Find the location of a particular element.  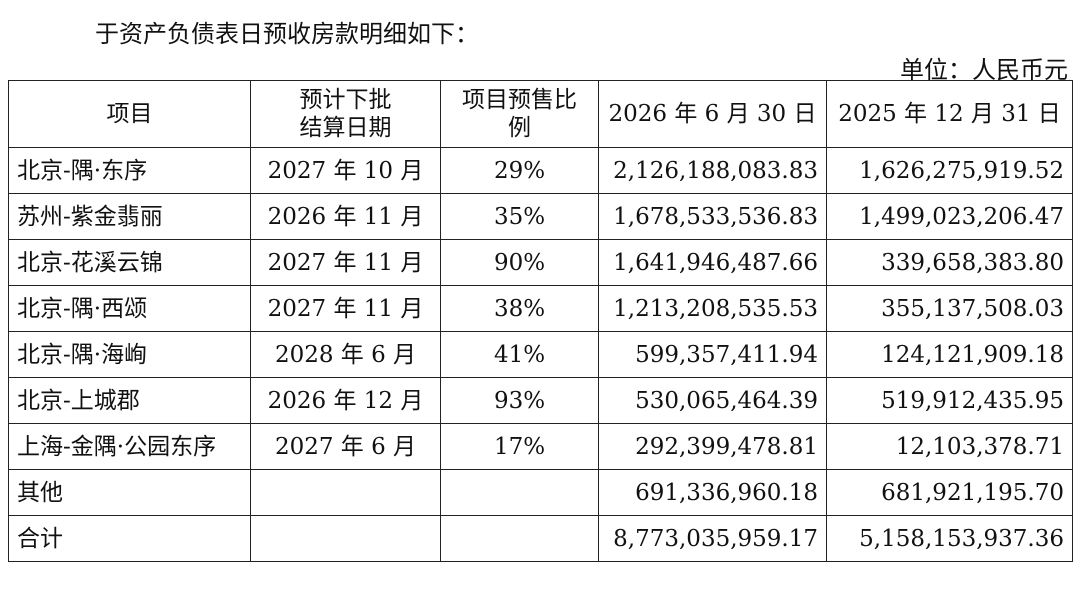

cell: 12,103,378.71 is located at coordinates (949, 446).